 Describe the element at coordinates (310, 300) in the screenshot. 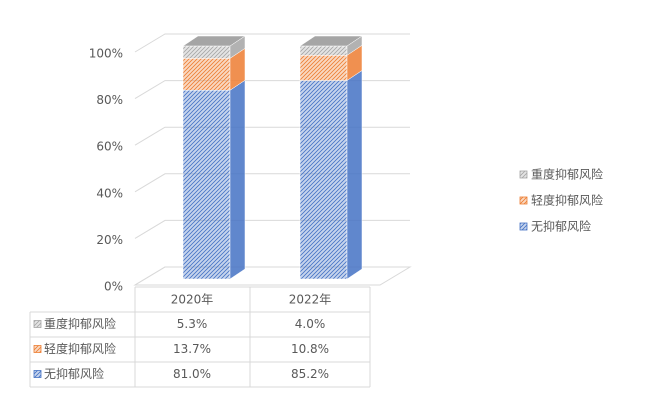

I see `table-header: 2022年` at that location.